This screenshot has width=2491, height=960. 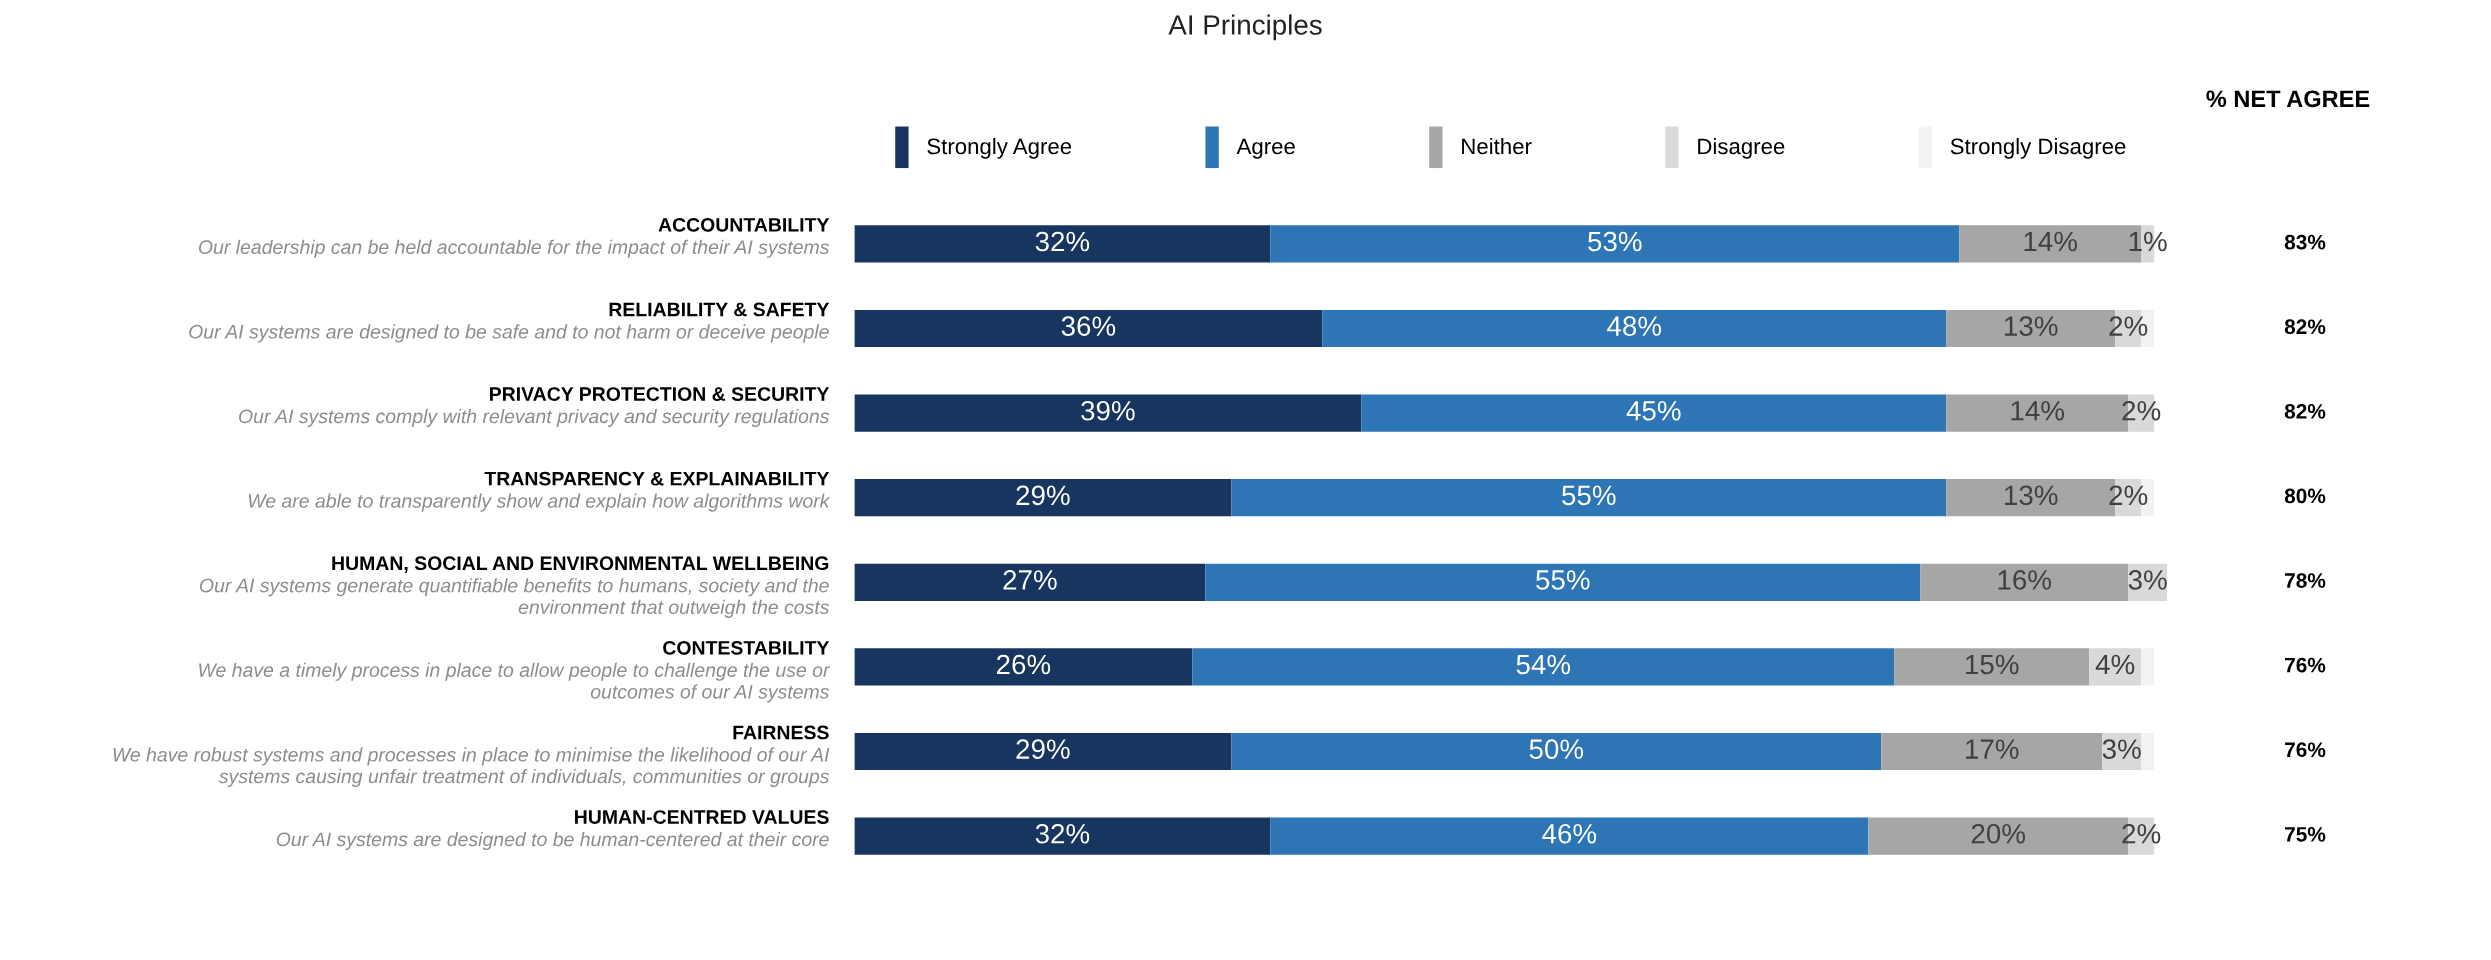 I want to click on y-tick-label: CONTESTABILITY We have a timely process in place to allow people to challenge the use or outcomes of our AI systems, so click(x=515, y=671).